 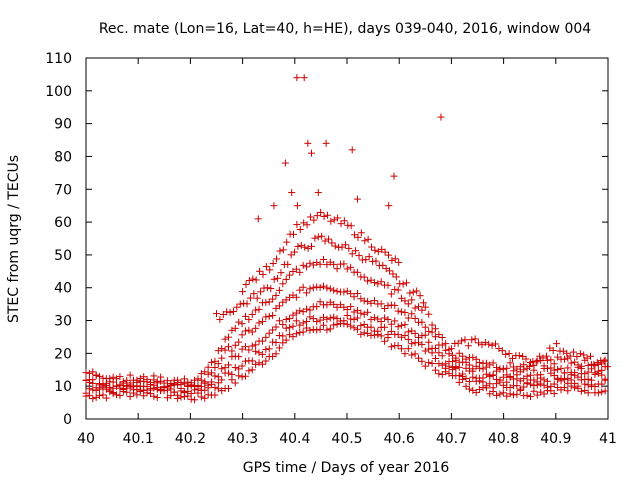 I want to click on x-tick-label: 40, so click(x=86, y=439).